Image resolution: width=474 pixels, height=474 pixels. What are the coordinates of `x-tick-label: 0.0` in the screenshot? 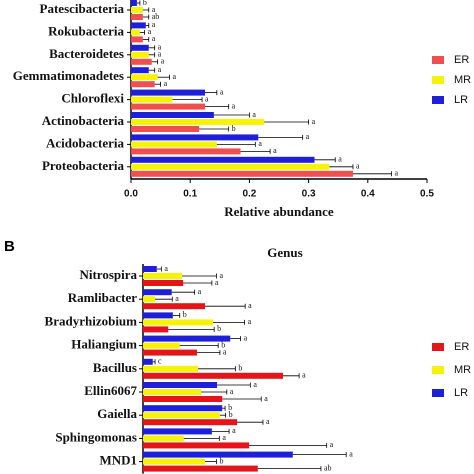 It's located at (131, 194).